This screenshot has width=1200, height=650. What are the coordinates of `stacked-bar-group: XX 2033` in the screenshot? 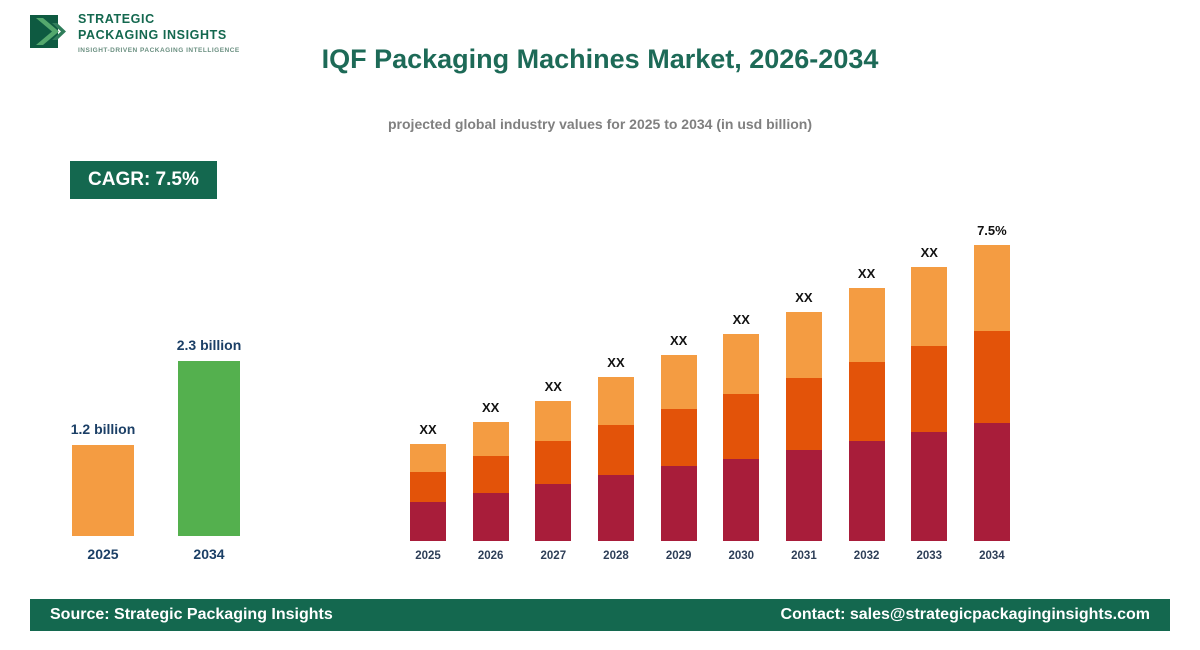 It's located at (929, 403).